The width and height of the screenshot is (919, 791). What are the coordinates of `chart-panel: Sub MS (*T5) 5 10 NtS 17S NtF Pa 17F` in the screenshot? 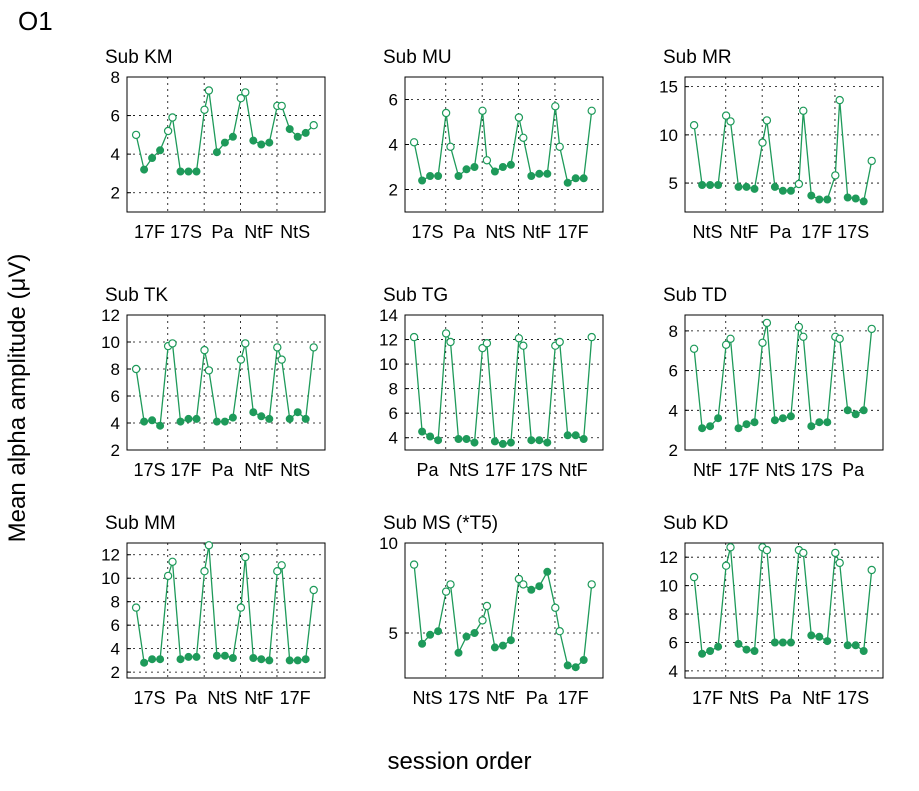 It's located at (491, 610).